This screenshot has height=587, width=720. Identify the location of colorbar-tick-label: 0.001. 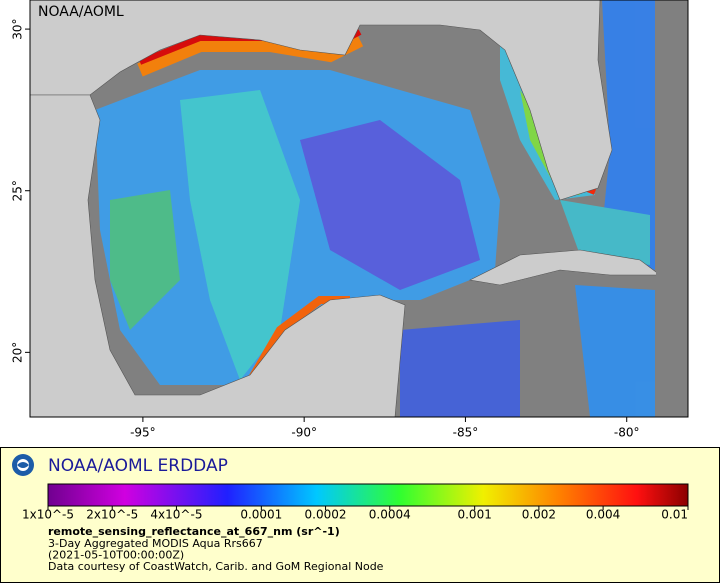
(474, 515).